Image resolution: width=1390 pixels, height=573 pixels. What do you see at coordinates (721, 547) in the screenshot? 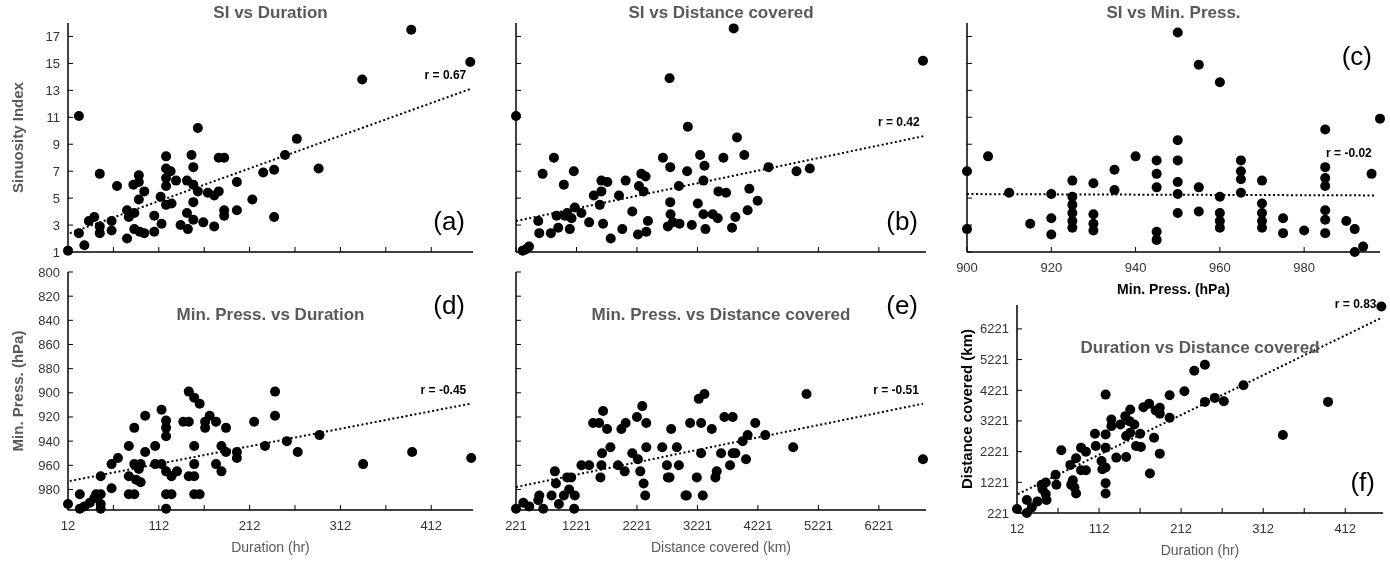
I see `x-axis-title: Distance covered (km)` at bounding box center [721, 547].